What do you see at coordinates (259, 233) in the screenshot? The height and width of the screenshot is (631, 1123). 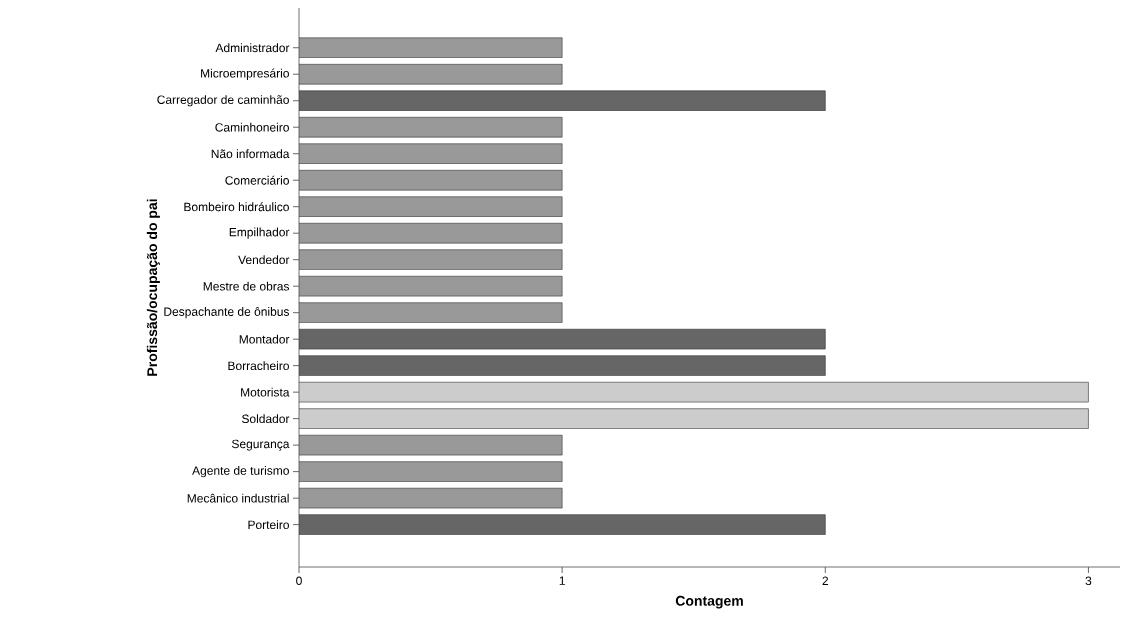 I see `y-tick-label: Empilhador` at bounding box center [259, 233].